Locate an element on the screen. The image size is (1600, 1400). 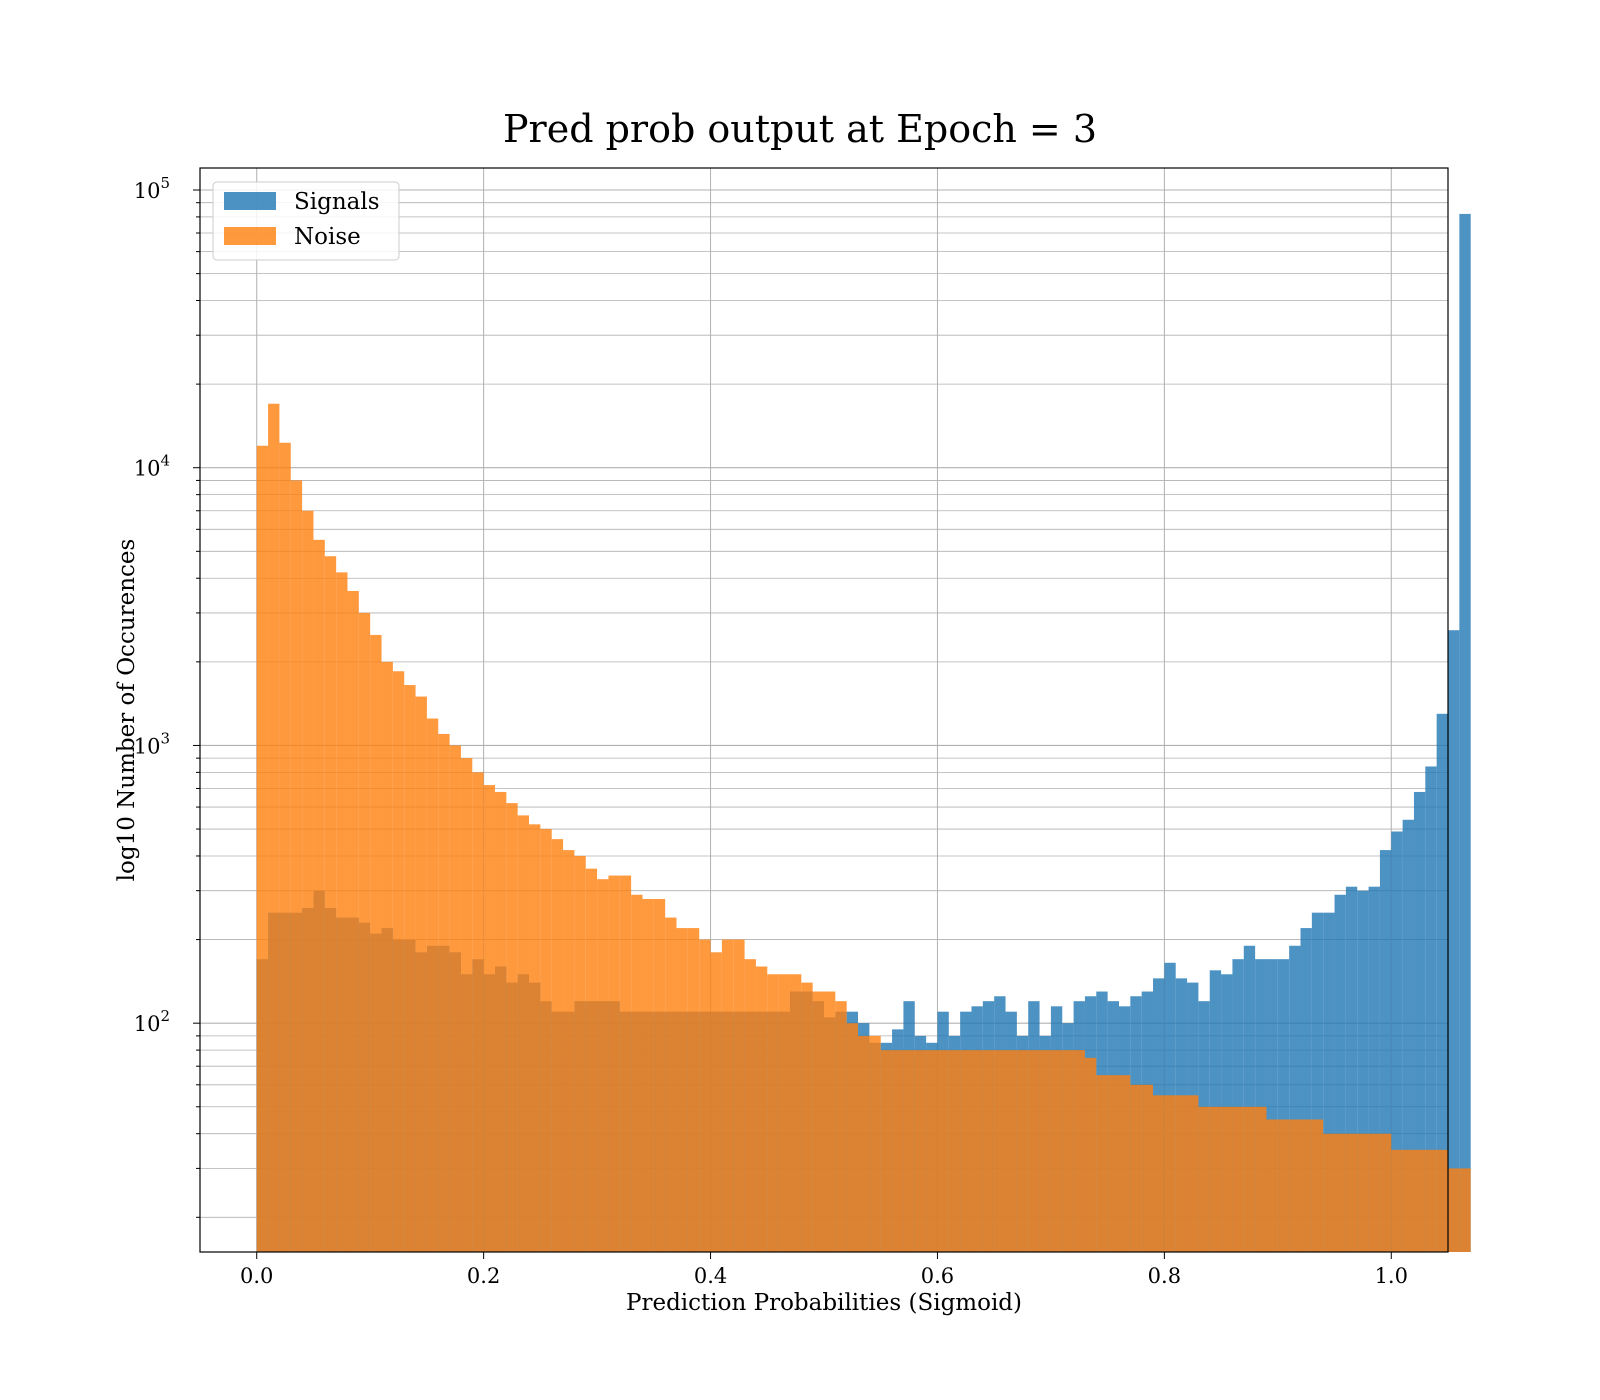
chart-title: Pred prob output at Epoch = 3 is located at coordinates (800, 129).